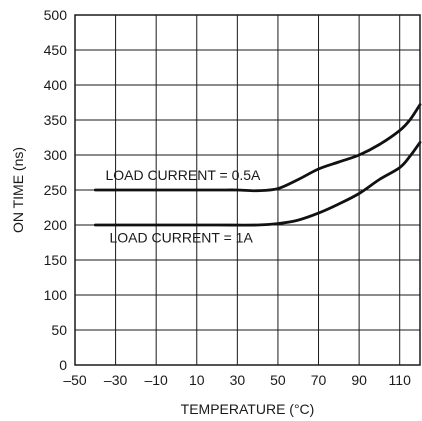 This screenshot has width=422, height=421. Describe the element at coordinates (248, 409) in the screenshot. I see `x-axis-label: TEMPERATURE (°C)` at that location.